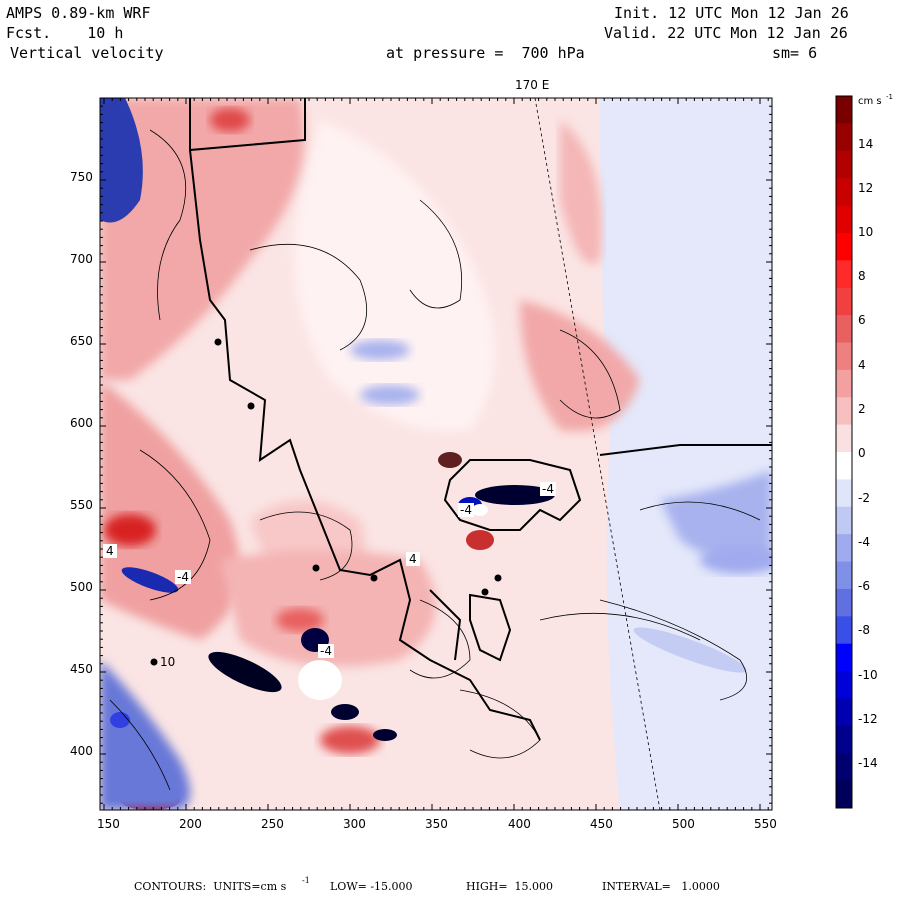 This screenshot has height=900, width=900. I want to click on y-tick-label: 750, so click(81, 177).